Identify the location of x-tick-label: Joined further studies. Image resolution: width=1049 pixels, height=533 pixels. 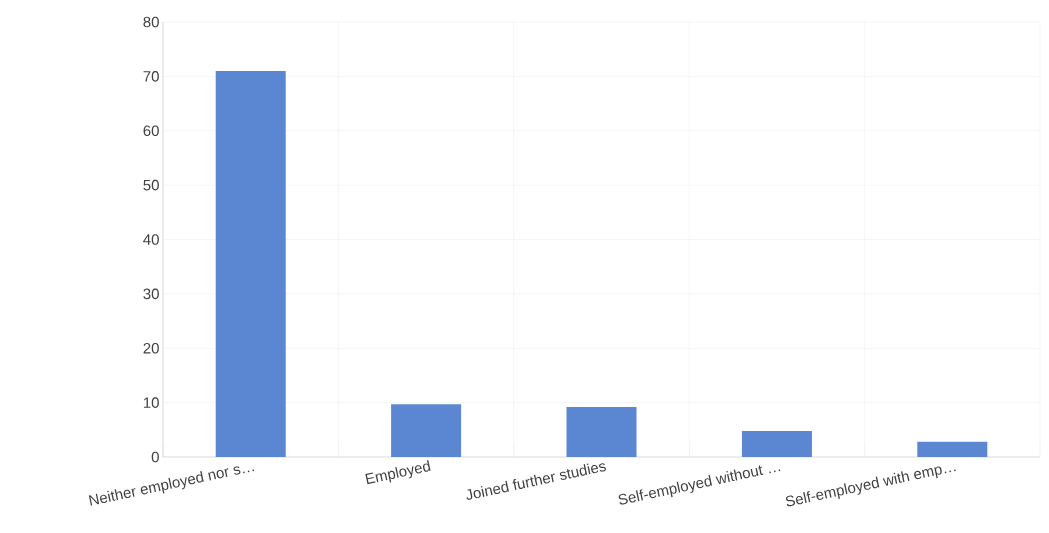
(536, 481).